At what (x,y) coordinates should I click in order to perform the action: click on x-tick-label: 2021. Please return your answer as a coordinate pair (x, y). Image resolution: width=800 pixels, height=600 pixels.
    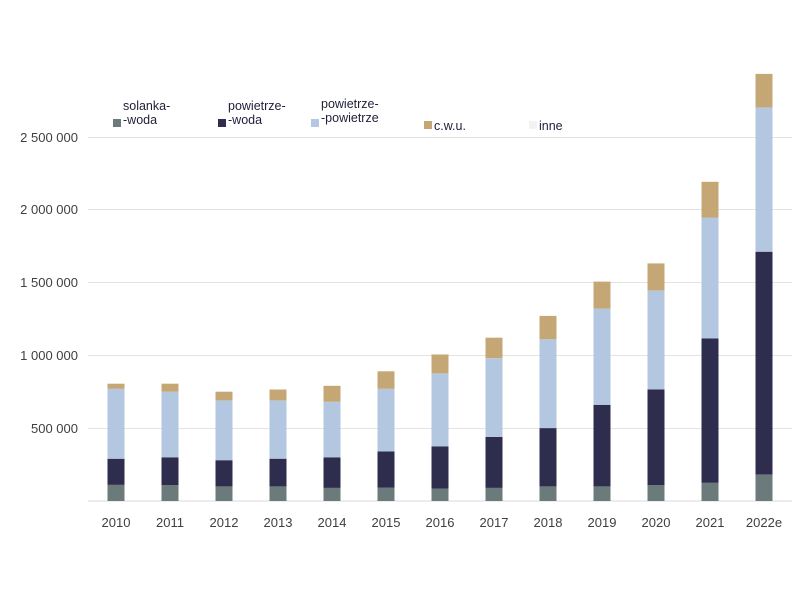
    Looking at the image, I should click on (710, 522).